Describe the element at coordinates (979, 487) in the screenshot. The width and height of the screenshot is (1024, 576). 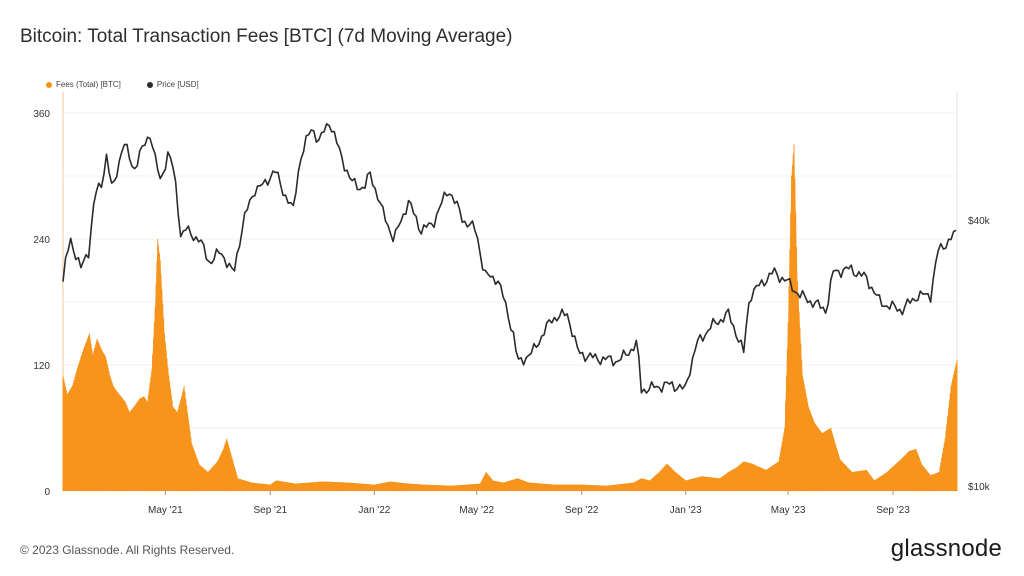
I see `y-right-tick-label: $10k` at that location.